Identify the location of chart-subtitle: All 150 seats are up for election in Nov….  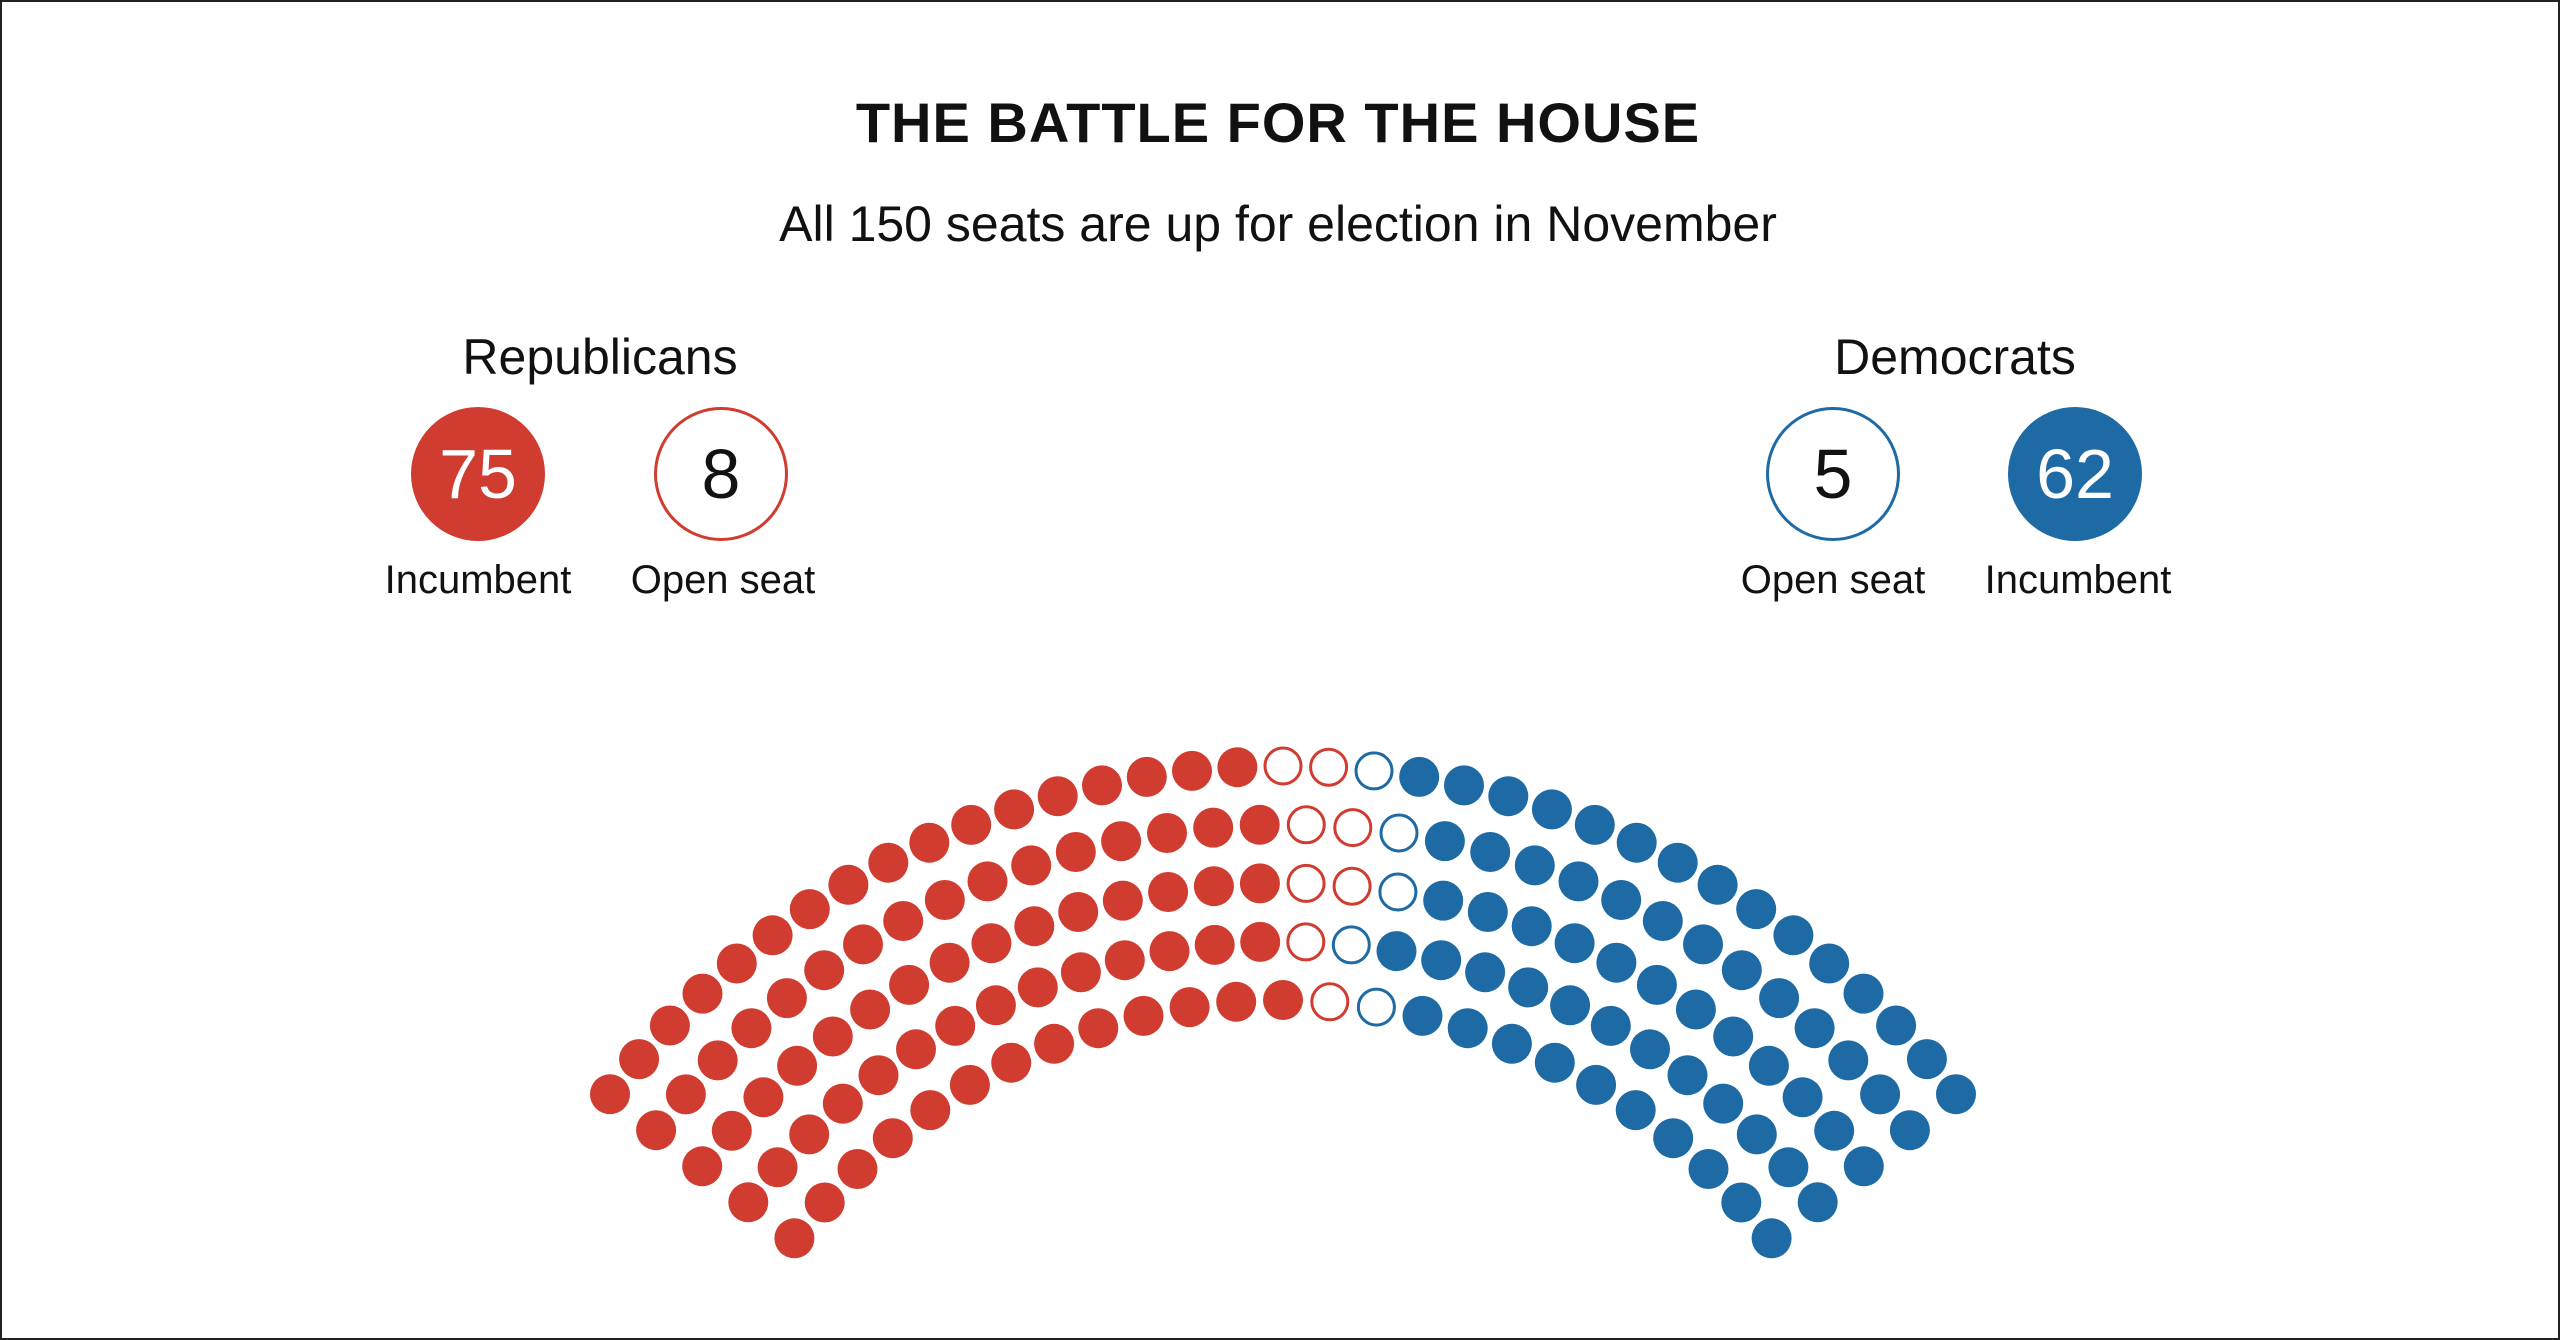
(1278, 224).